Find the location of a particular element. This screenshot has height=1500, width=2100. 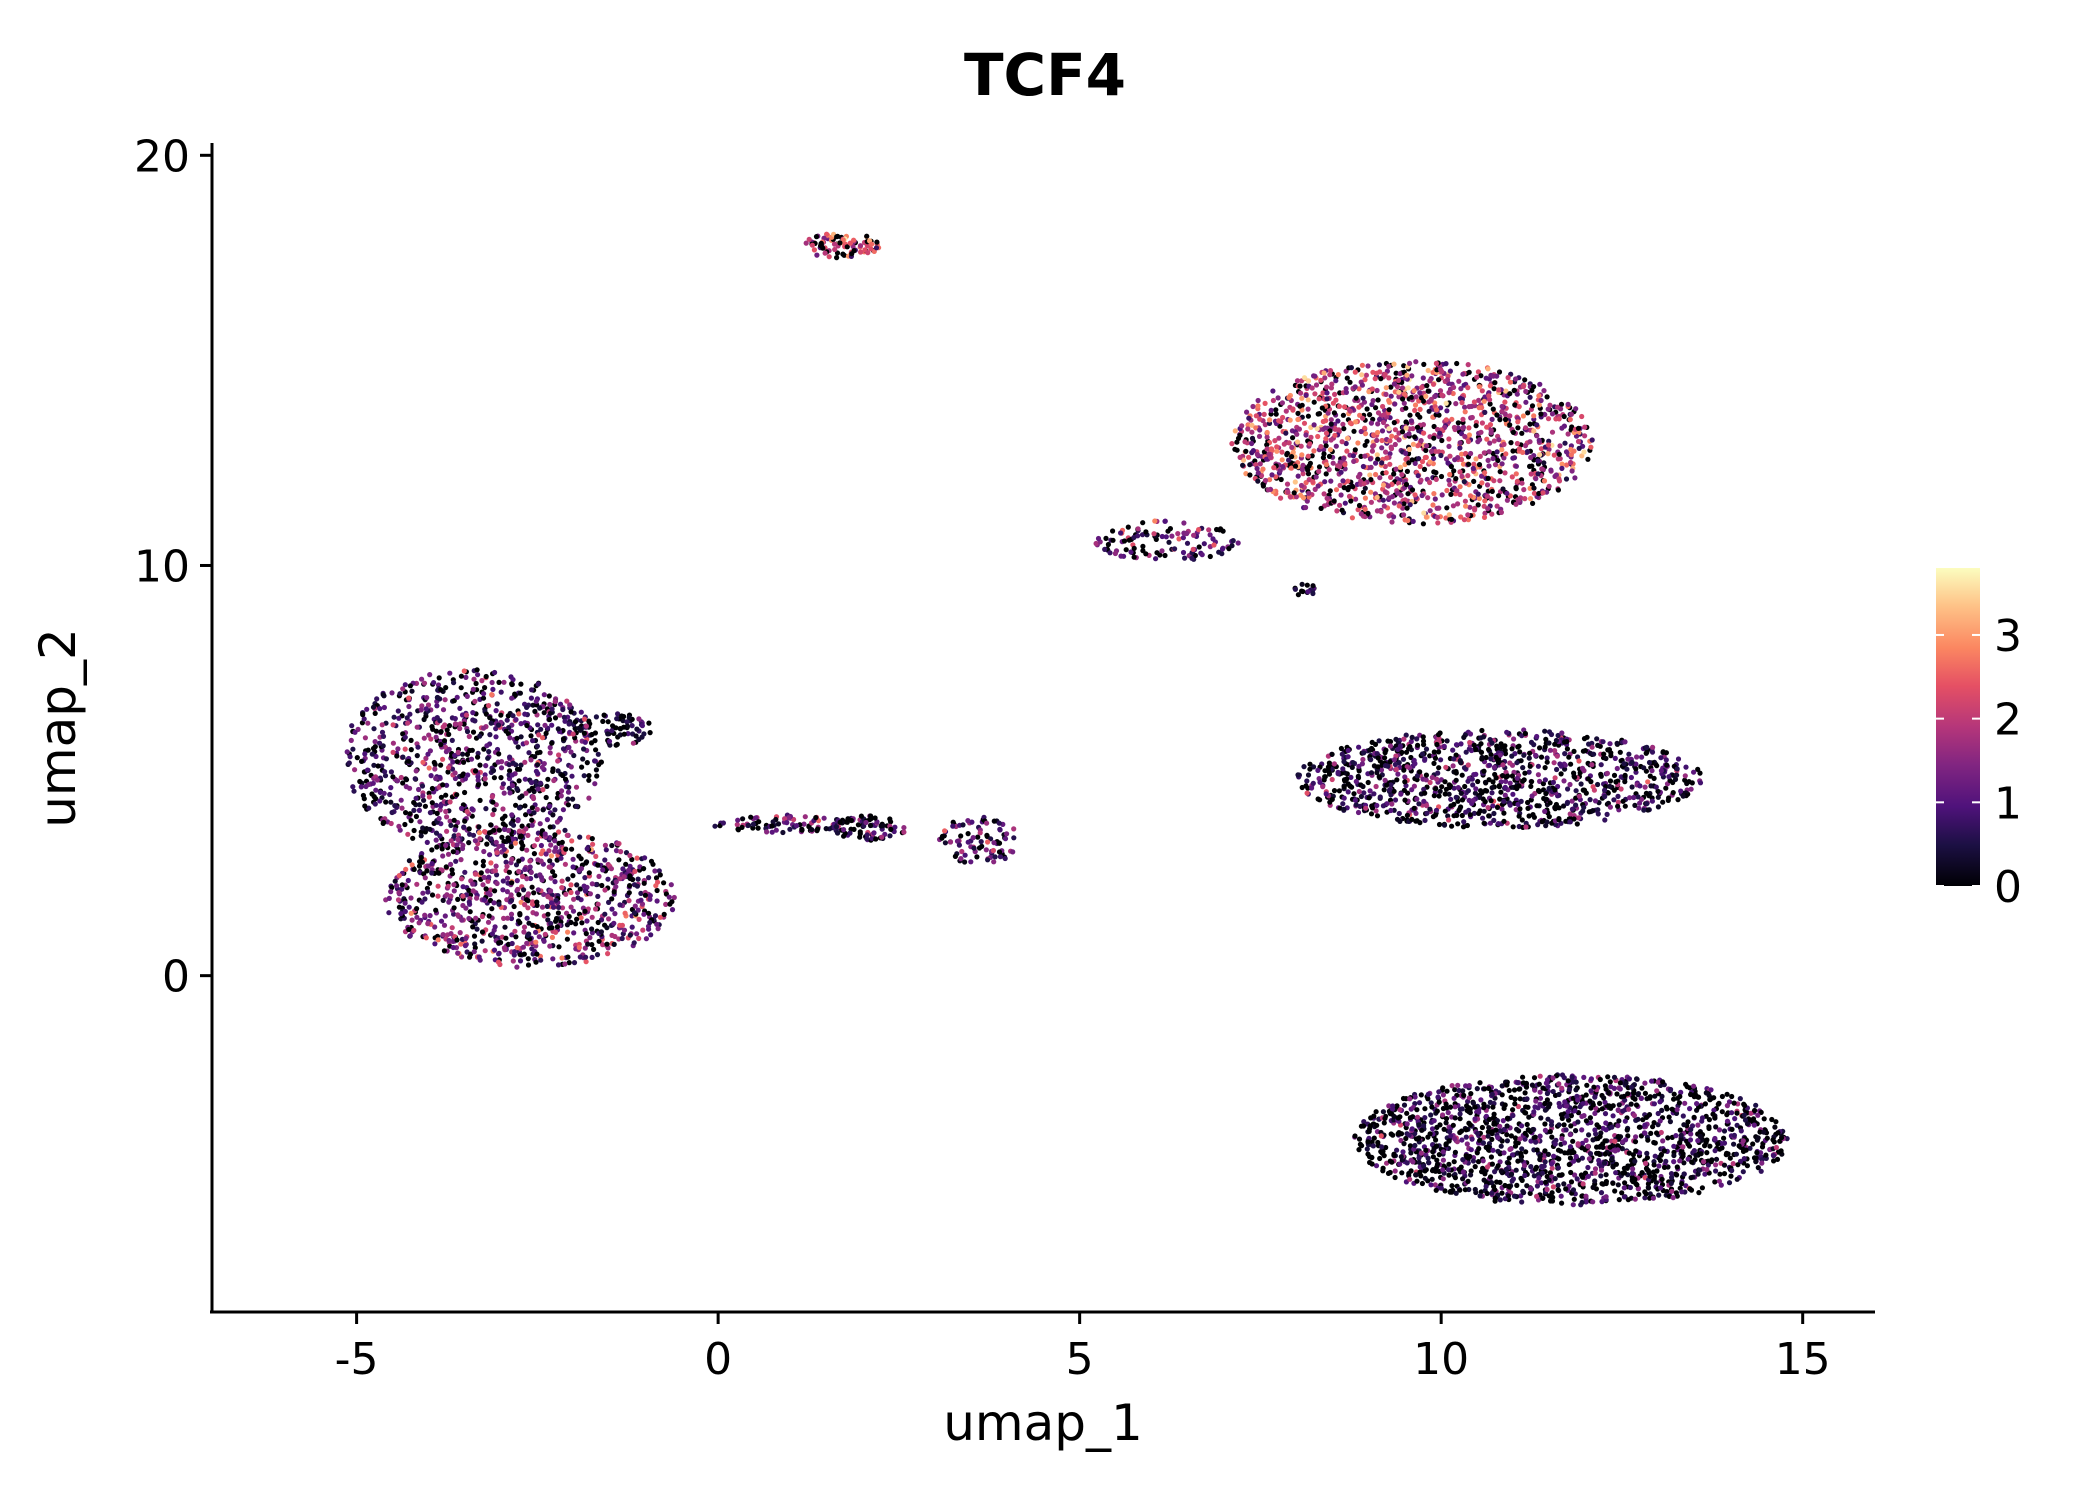

cluster-left-arm is located at coordinates (609, 729).